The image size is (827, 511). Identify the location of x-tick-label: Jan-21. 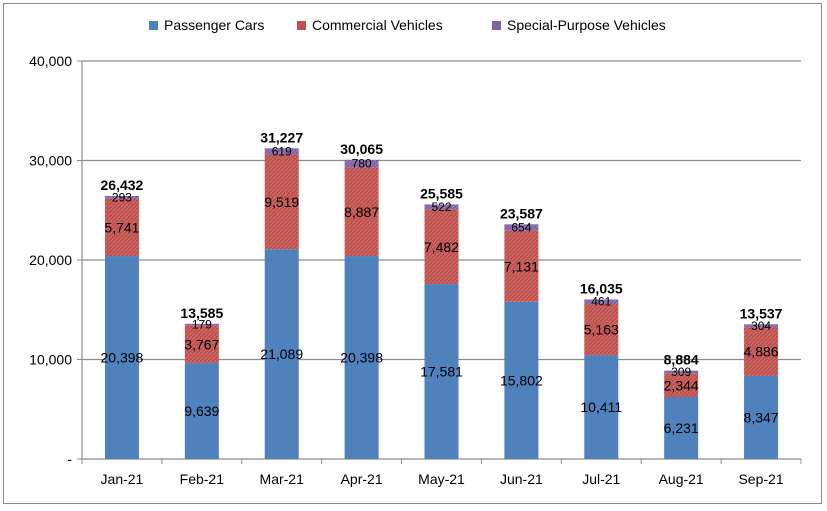
(122, 479).